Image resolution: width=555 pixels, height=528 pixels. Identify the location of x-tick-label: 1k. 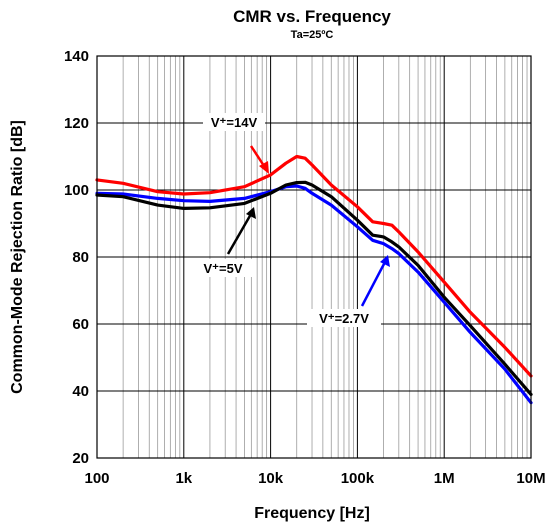
(183, 478).